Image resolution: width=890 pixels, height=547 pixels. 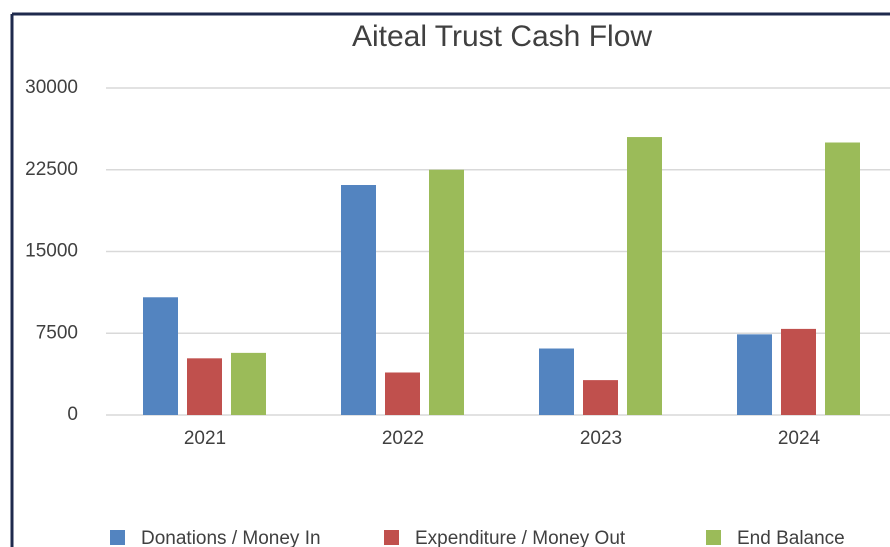 What do you see at coordinates (72, 414) in the screenshot?
I see `y-tick-label: 0` at bounding box center [72, 414].